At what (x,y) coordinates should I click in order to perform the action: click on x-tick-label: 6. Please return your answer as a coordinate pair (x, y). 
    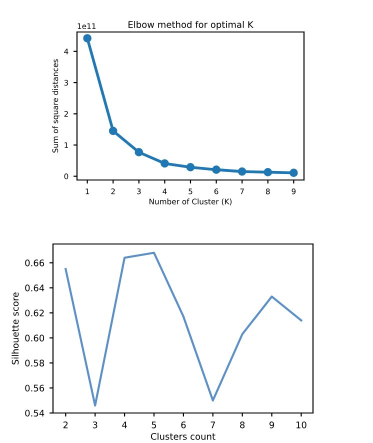
    Looking at the image, I should click on (183, 424).